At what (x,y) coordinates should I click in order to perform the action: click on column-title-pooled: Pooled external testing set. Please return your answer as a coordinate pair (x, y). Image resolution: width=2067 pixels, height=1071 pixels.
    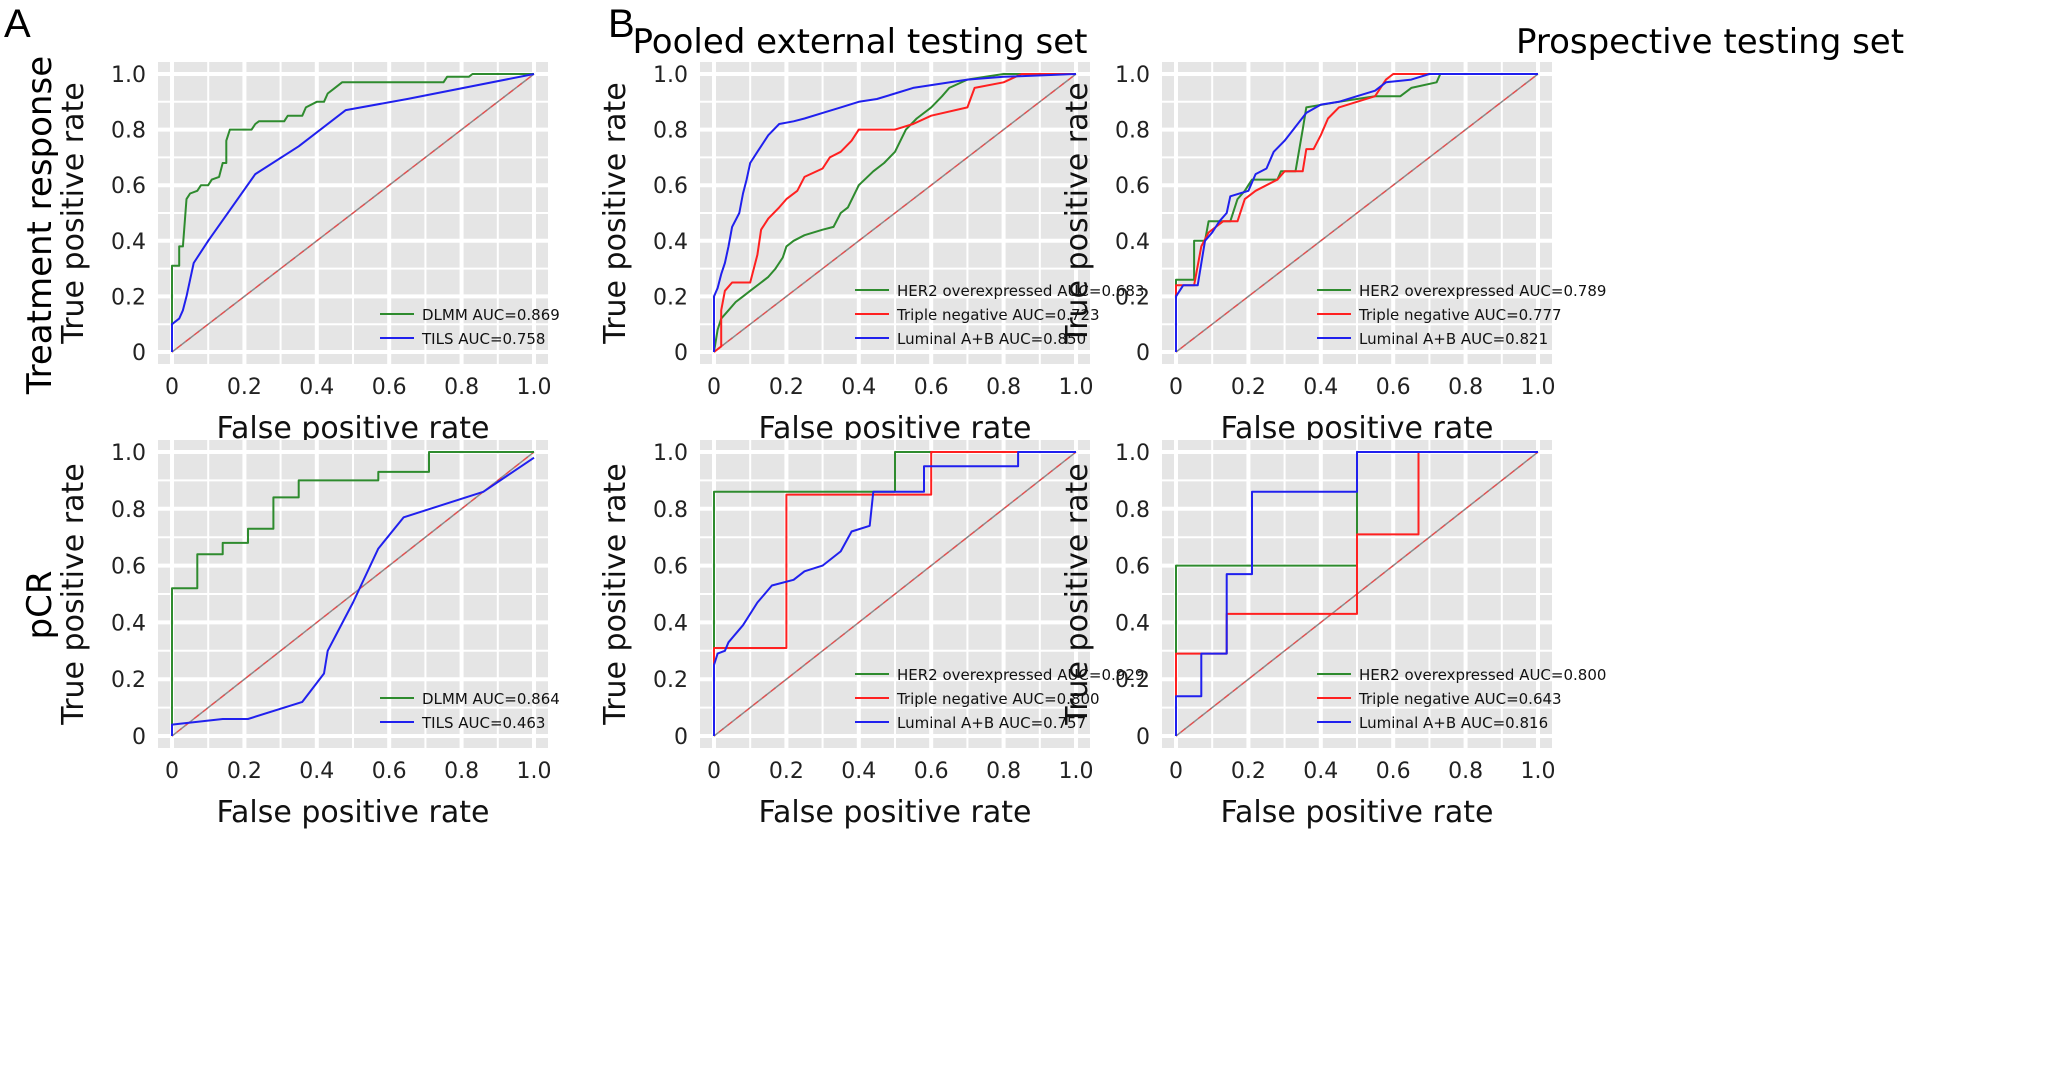
    Looking at the image, I should click on (860, 42).